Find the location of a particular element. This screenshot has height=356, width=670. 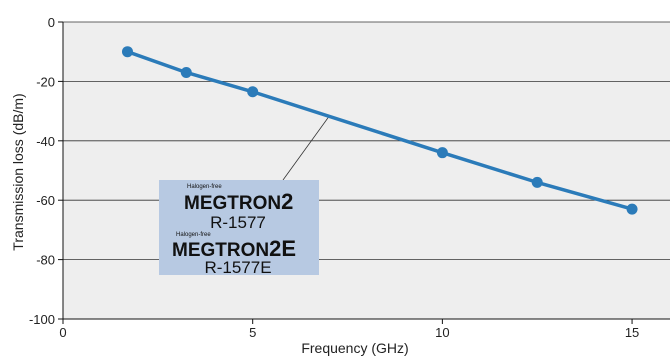

y-tick-label-5: -100 is located at coordinates (42, 319).